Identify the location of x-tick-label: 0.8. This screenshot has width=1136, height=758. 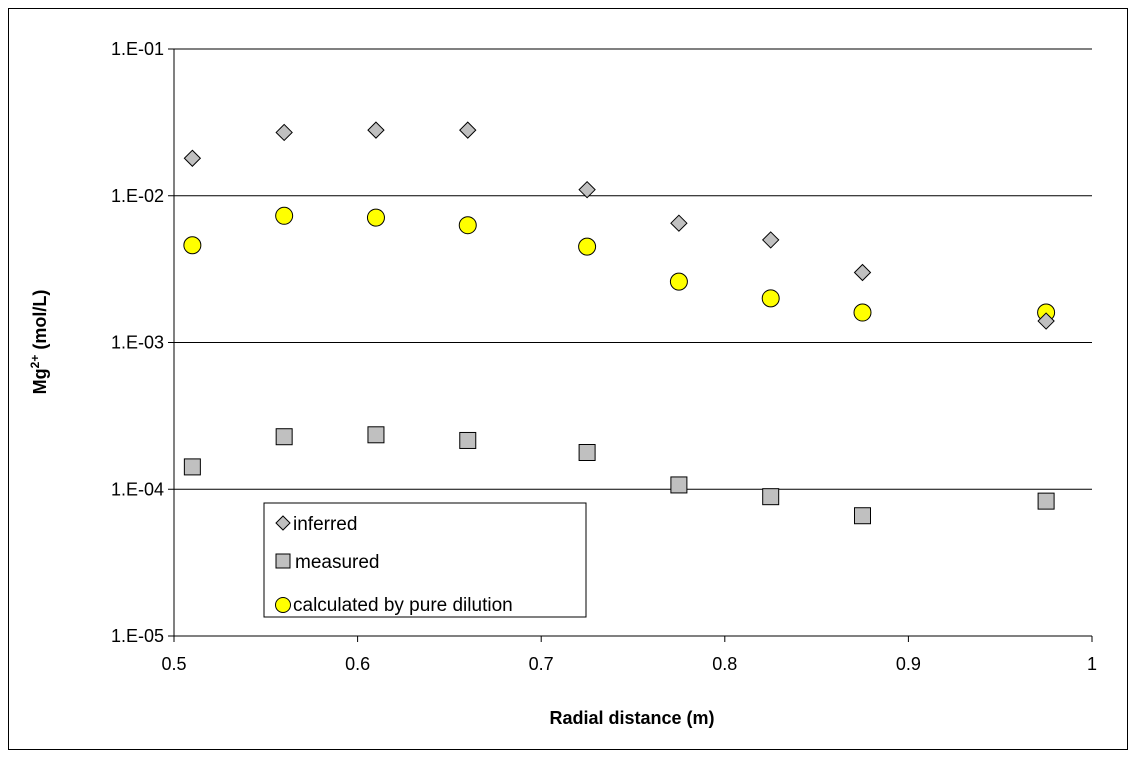
(724, 664).